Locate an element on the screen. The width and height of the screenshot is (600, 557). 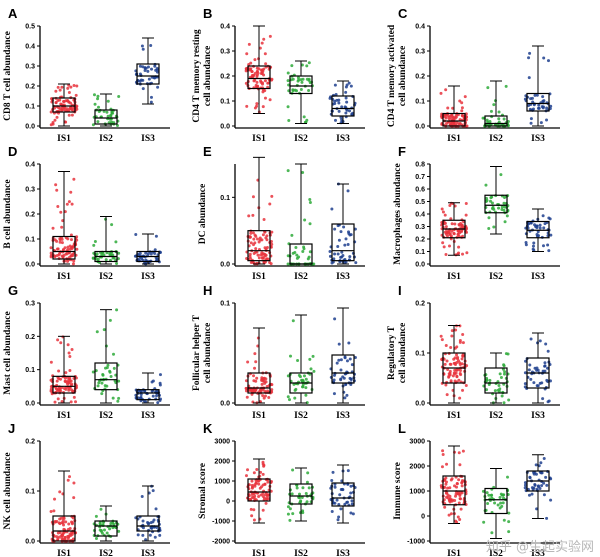
x-tick-label: IS3 is located at coordinates (538, 416).